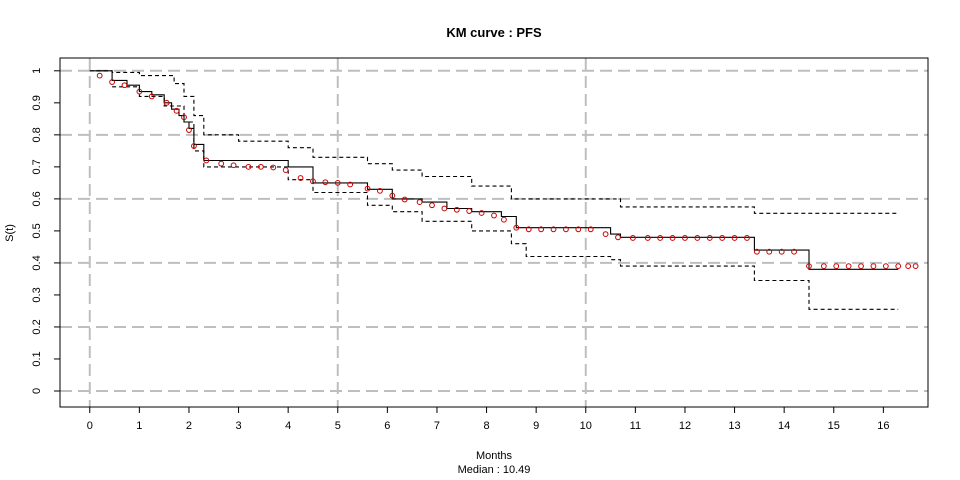 Image resolution: width=960 pixels, height=480 pixels. Describe the element at coordinates (494, 456) in the screenshot. I see `x-axis-label: Months` at that location.